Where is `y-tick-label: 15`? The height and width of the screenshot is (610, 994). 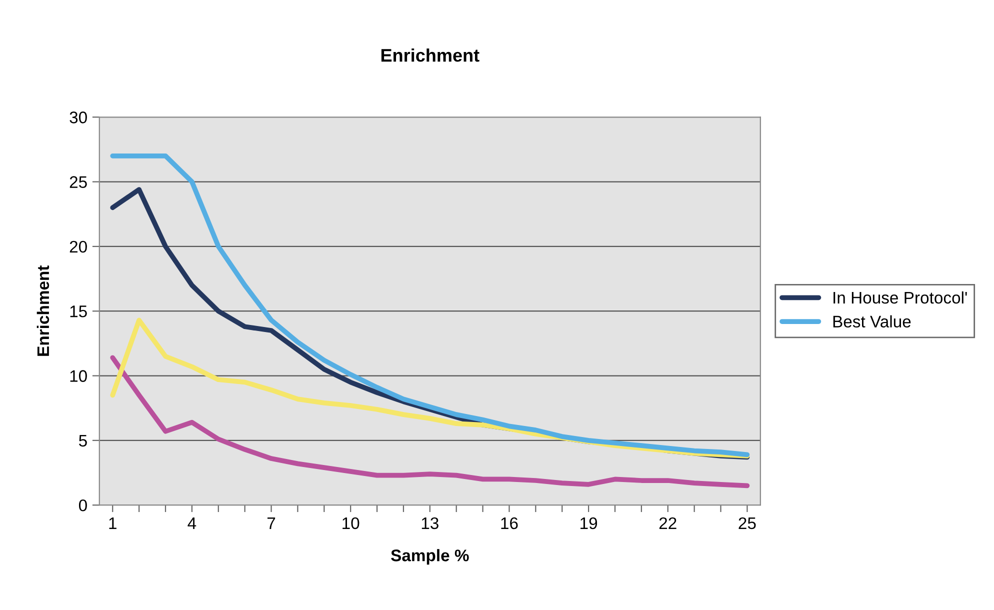
y-tick-label: 15 is located at coordinates (78, 312).